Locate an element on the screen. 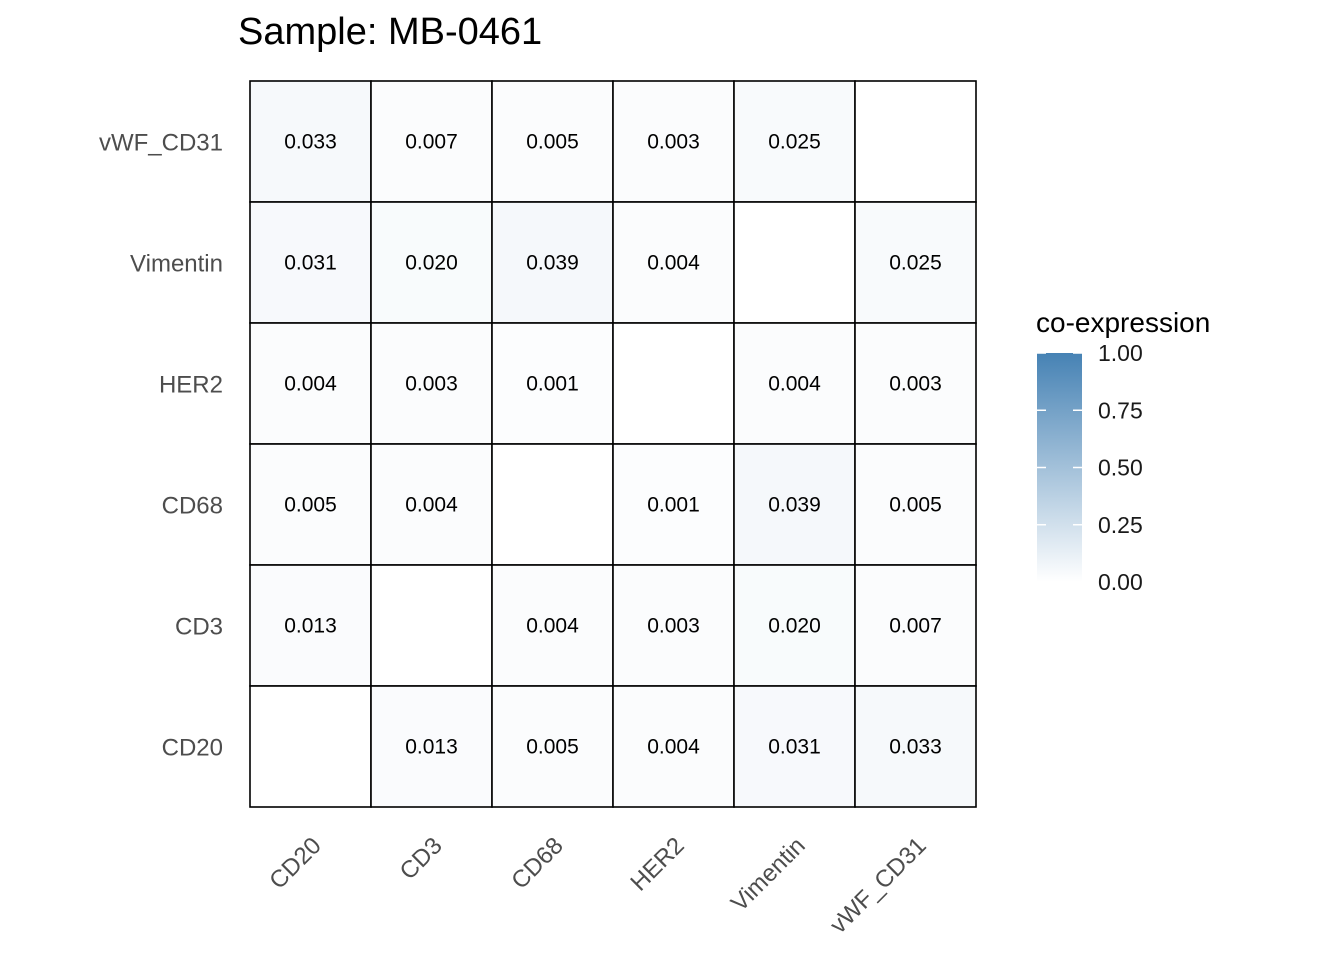 This screenshot has height=965, width=1344. column-label: HER2 is located at coordinates (657, 864).